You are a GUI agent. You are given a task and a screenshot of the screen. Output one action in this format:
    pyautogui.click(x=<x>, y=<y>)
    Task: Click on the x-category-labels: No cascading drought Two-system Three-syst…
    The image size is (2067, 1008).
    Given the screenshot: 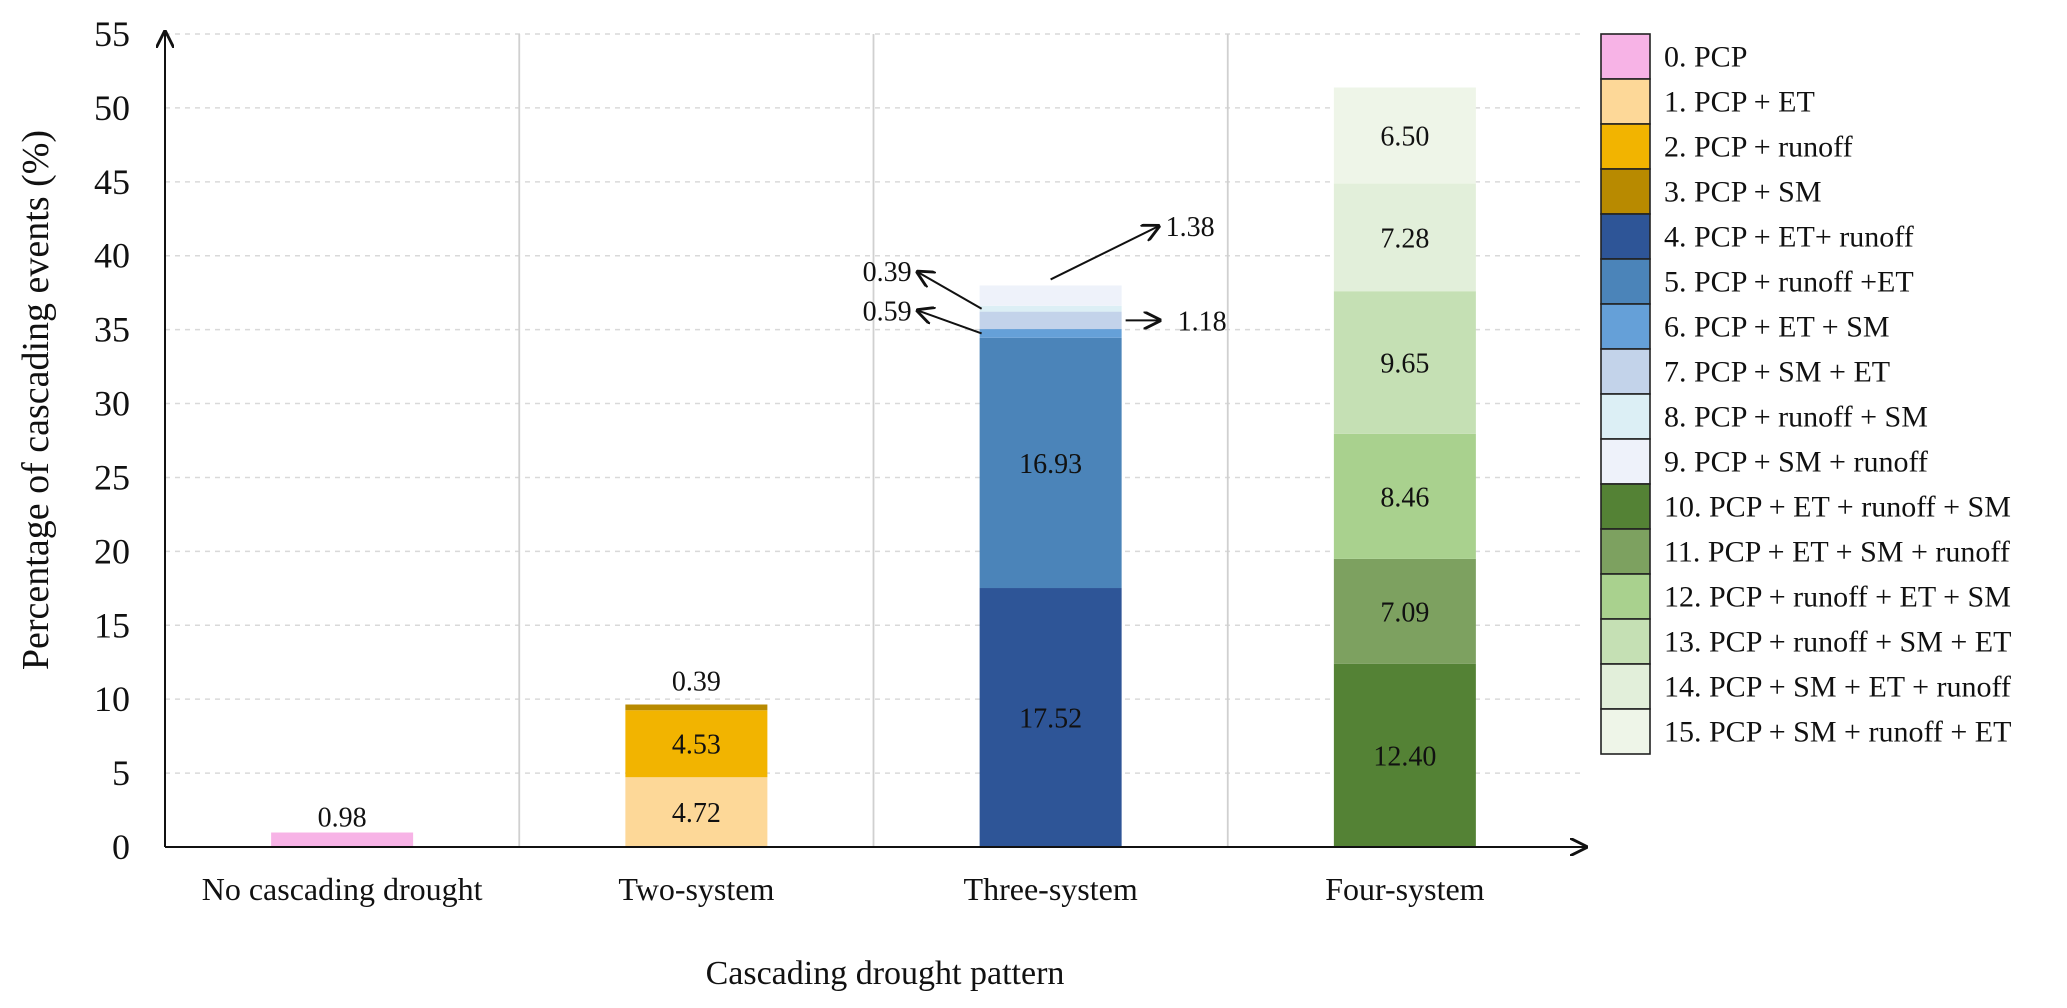 What is the action you would take?
    pyautogui.click(x=843, y=889)
    